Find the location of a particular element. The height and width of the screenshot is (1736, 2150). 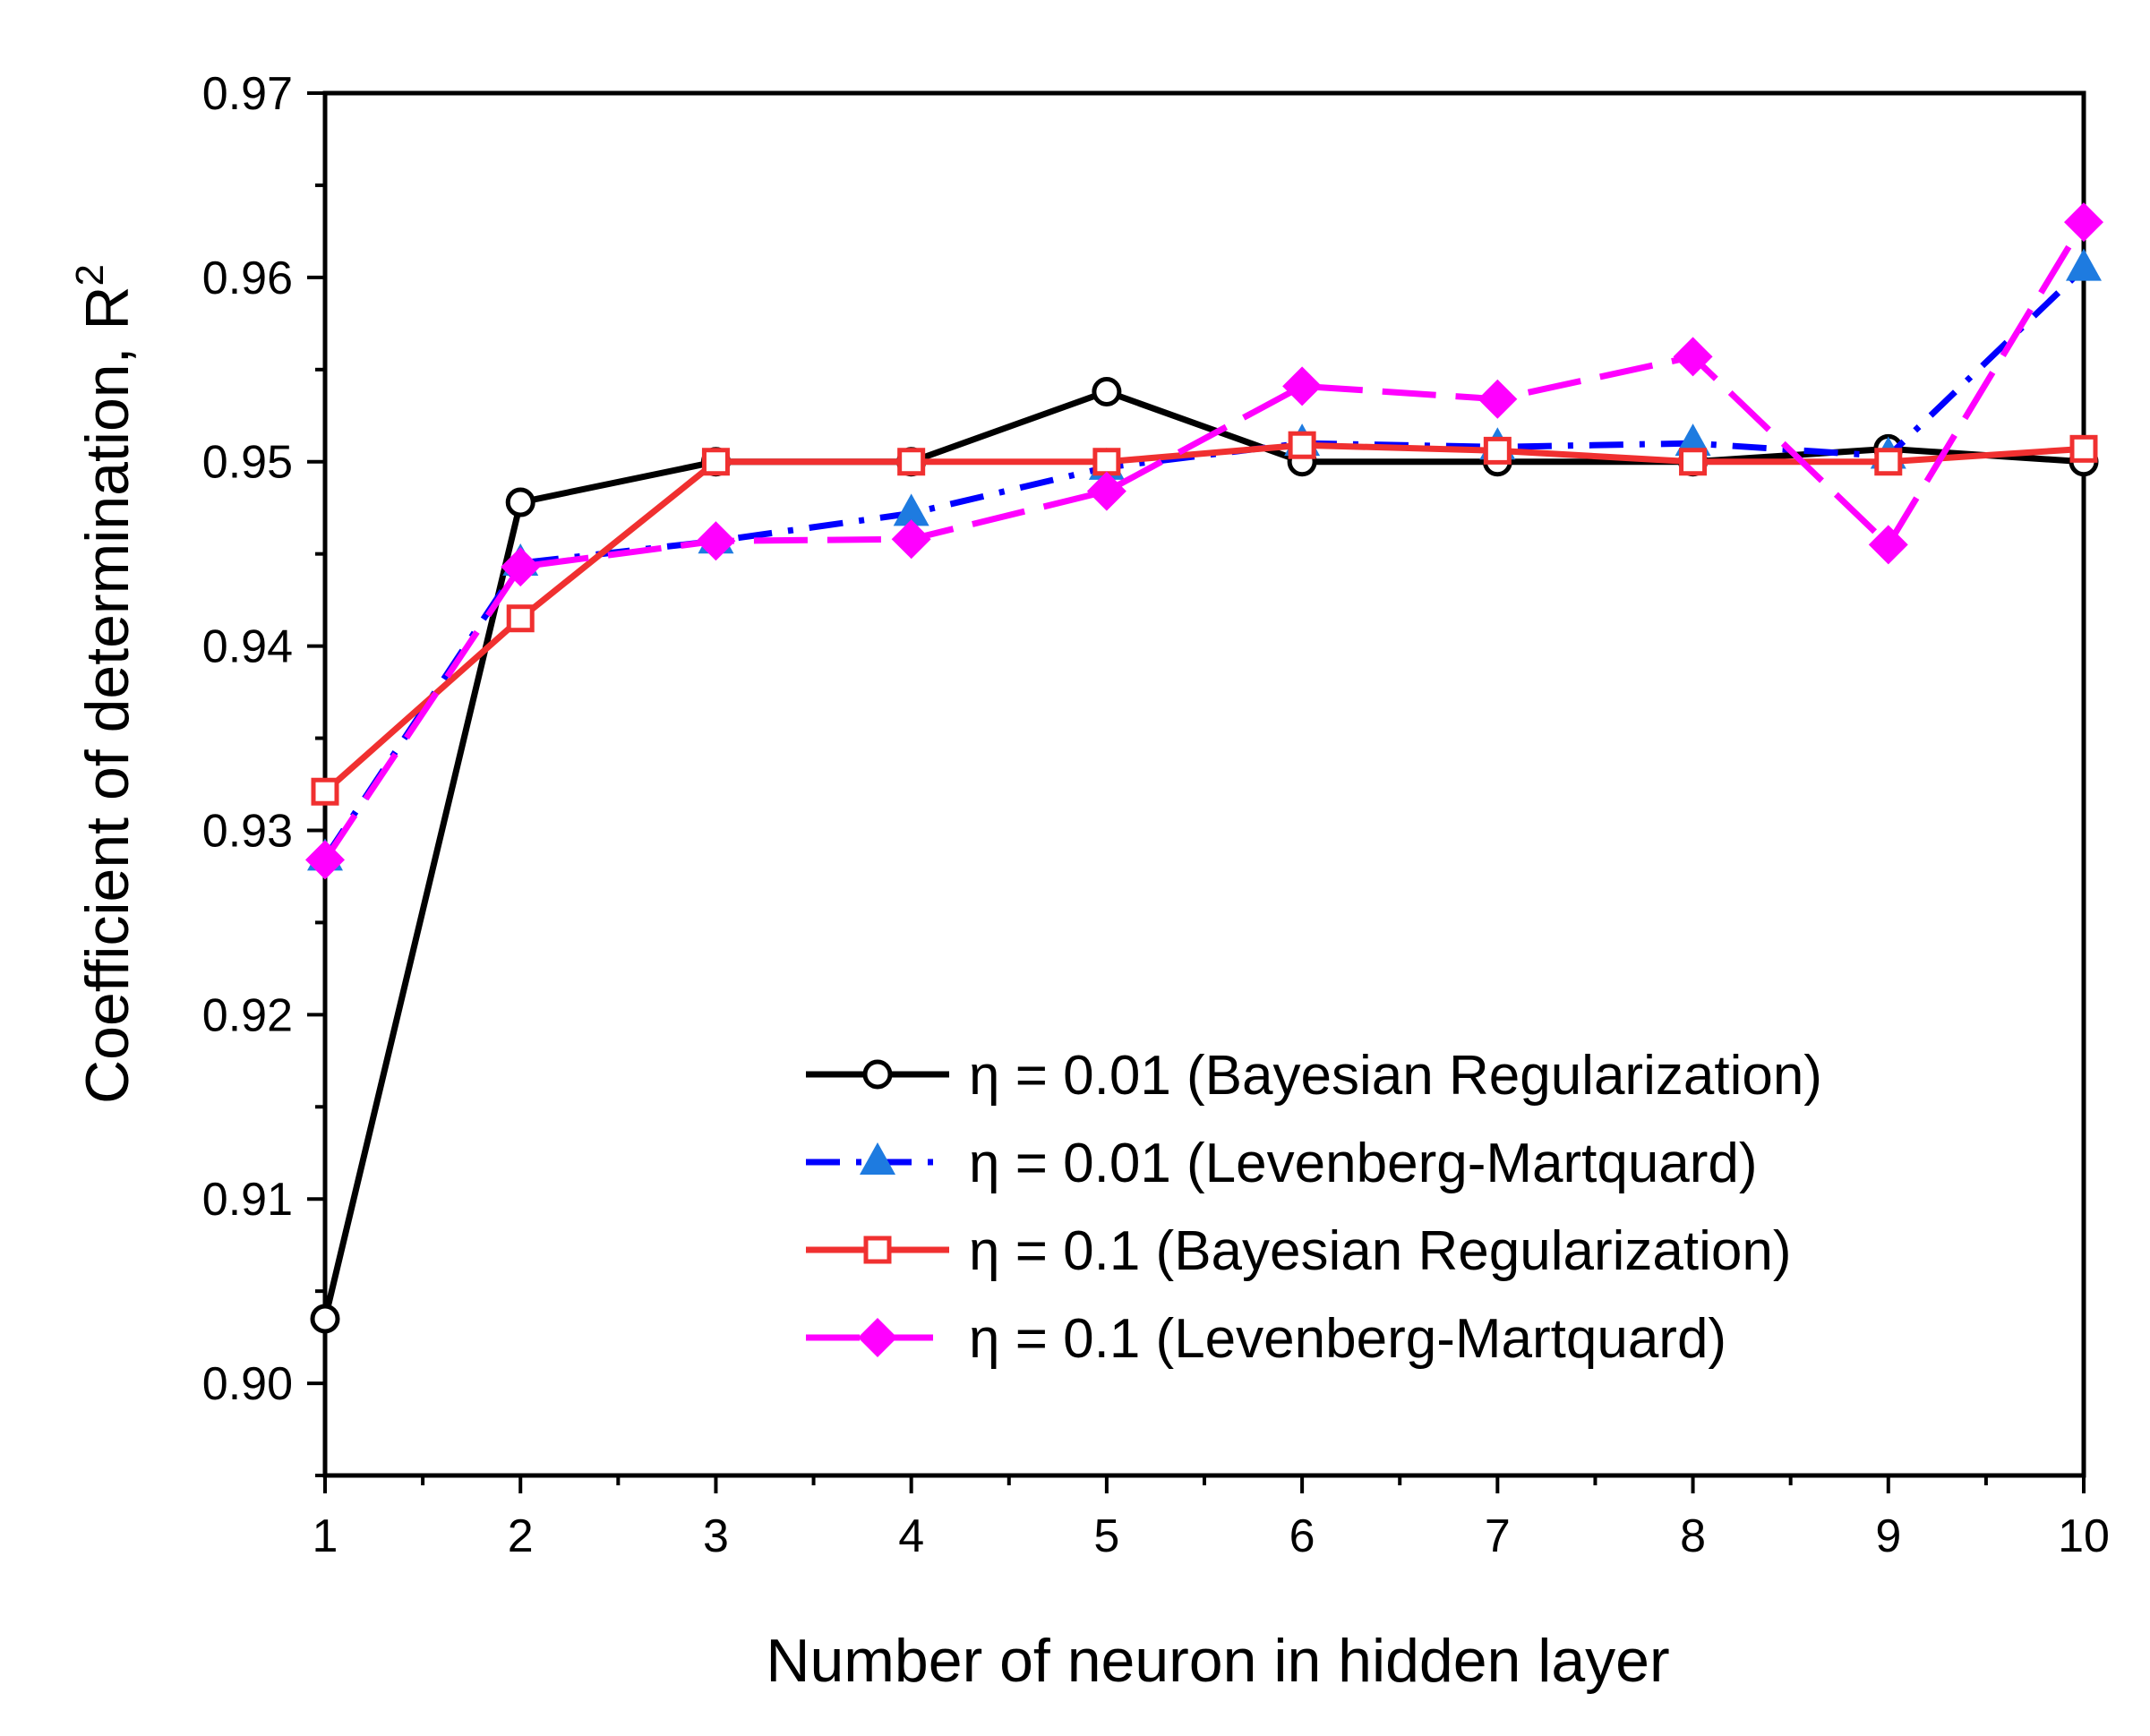

x-tick-label-4: 4 is located at coordinates (911, 1536).